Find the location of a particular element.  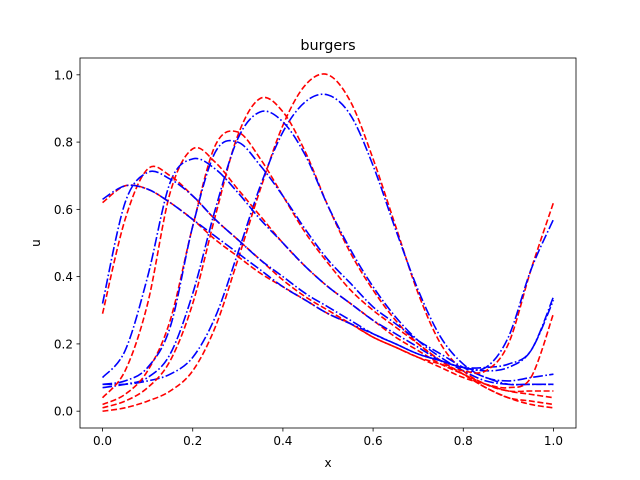

y-tick-label: 0.8 is located at coordinates (63, 143).